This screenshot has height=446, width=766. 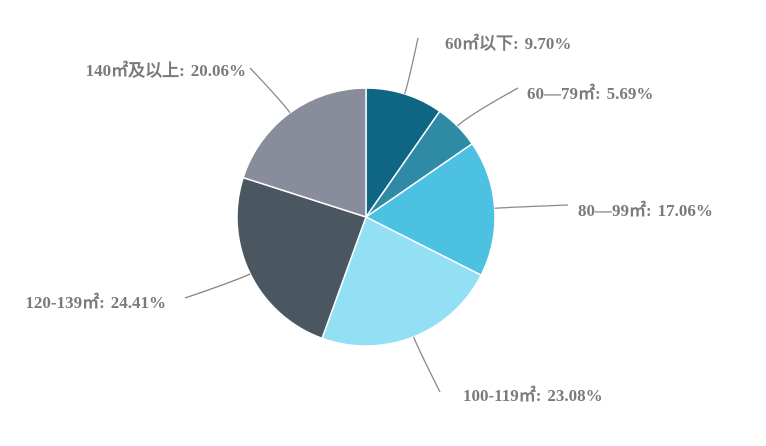 What do you see at coordinates (630, 93) in the screenshot?
I see `value-label: 5.69%` at bounding box center [630, 93].